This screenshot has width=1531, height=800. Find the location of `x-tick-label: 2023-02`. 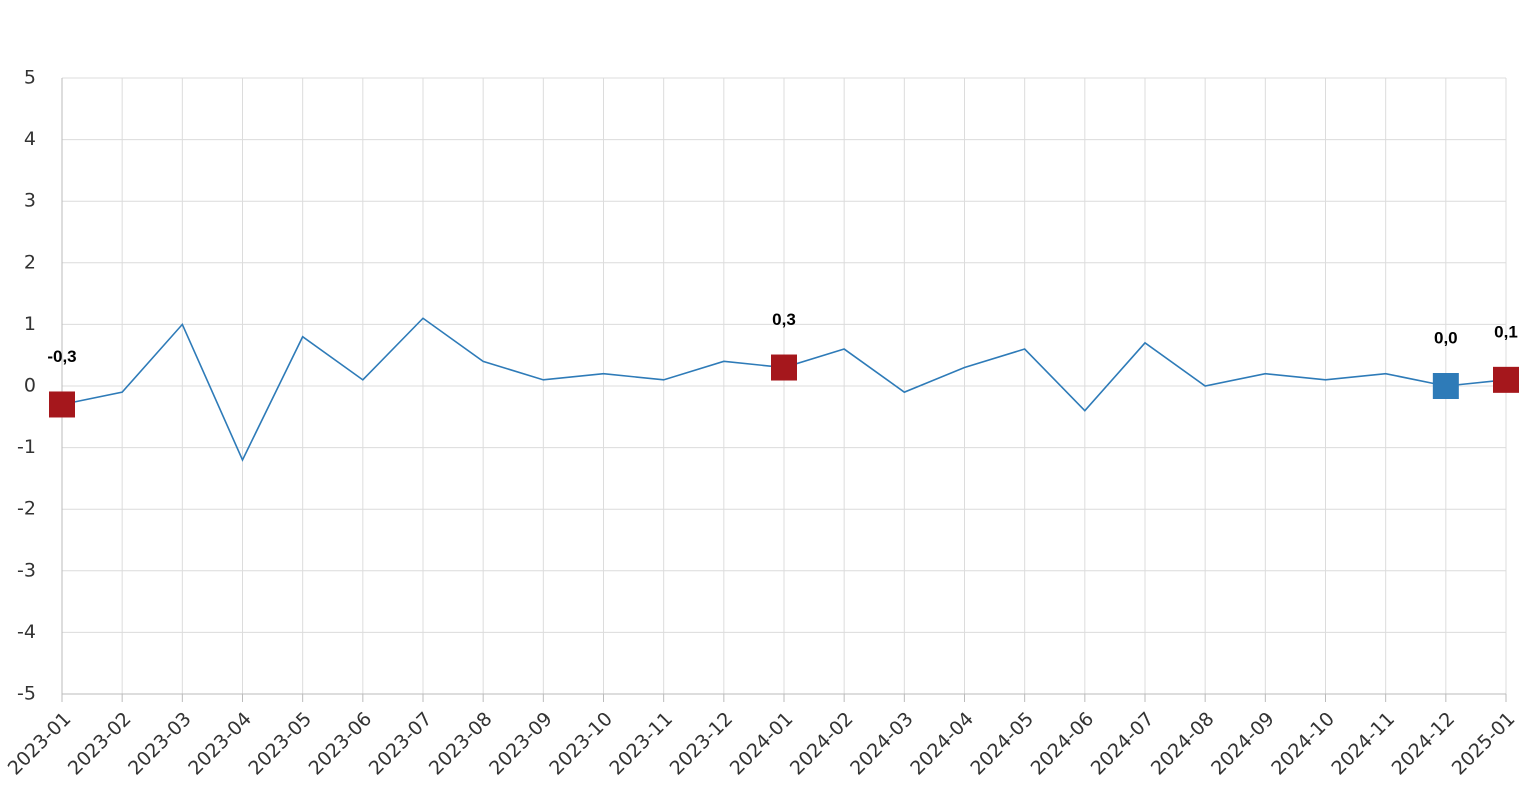

x-tick-label: 2023-02 is located at coordinates (100, 744).